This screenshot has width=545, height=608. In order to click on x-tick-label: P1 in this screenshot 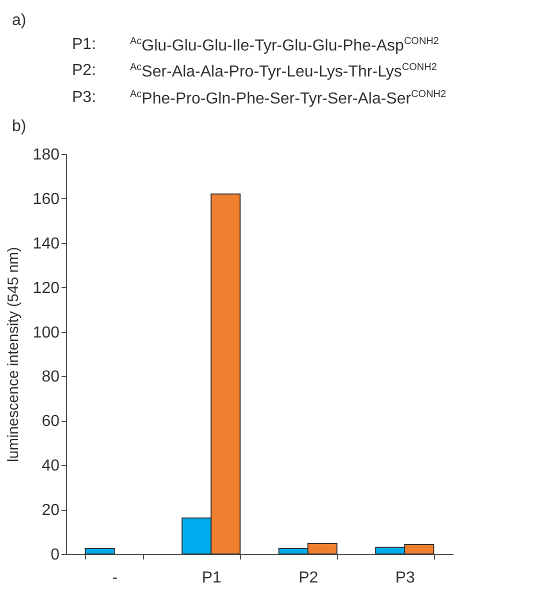, I will do `click(212, 578)`.